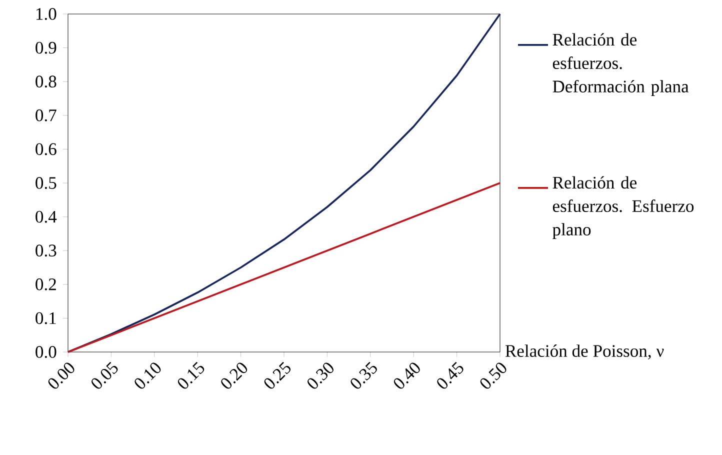  Describe the element at coordinates (493, 375) in the screenshot. I see `x-tick-label: 0.50` at that location.